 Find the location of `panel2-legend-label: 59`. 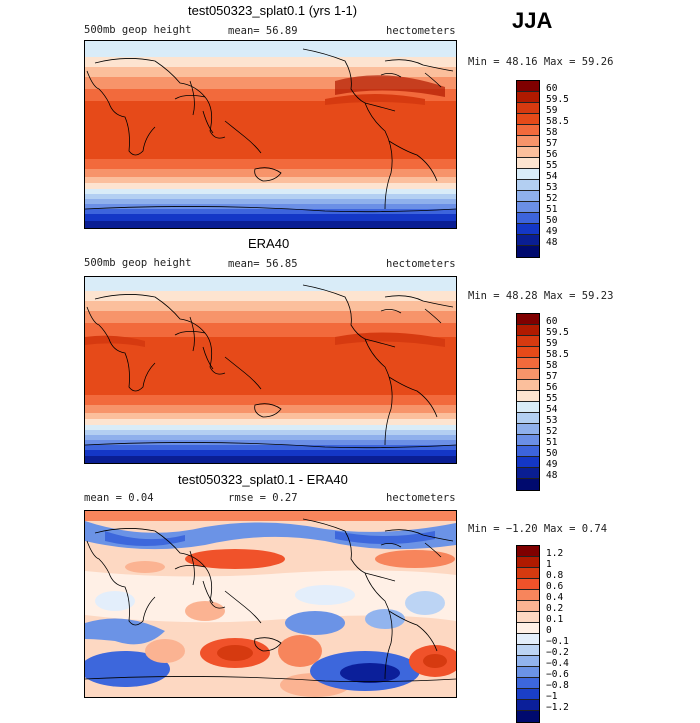

panel2-legend-label: 59 is located at coordinates (552, 343).